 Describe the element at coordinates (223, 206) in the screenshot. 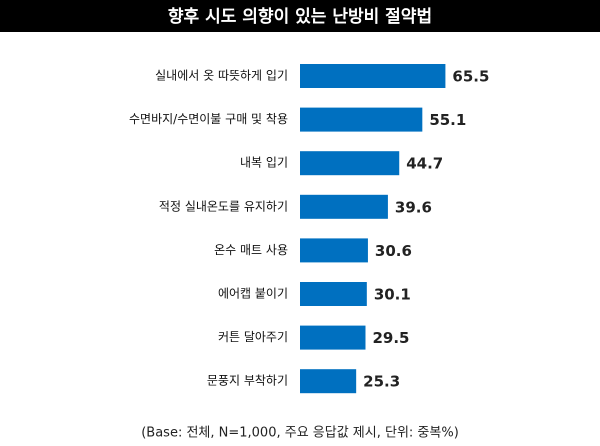

I see `category-label: 적정 실내온도를 유지하기` at that location.